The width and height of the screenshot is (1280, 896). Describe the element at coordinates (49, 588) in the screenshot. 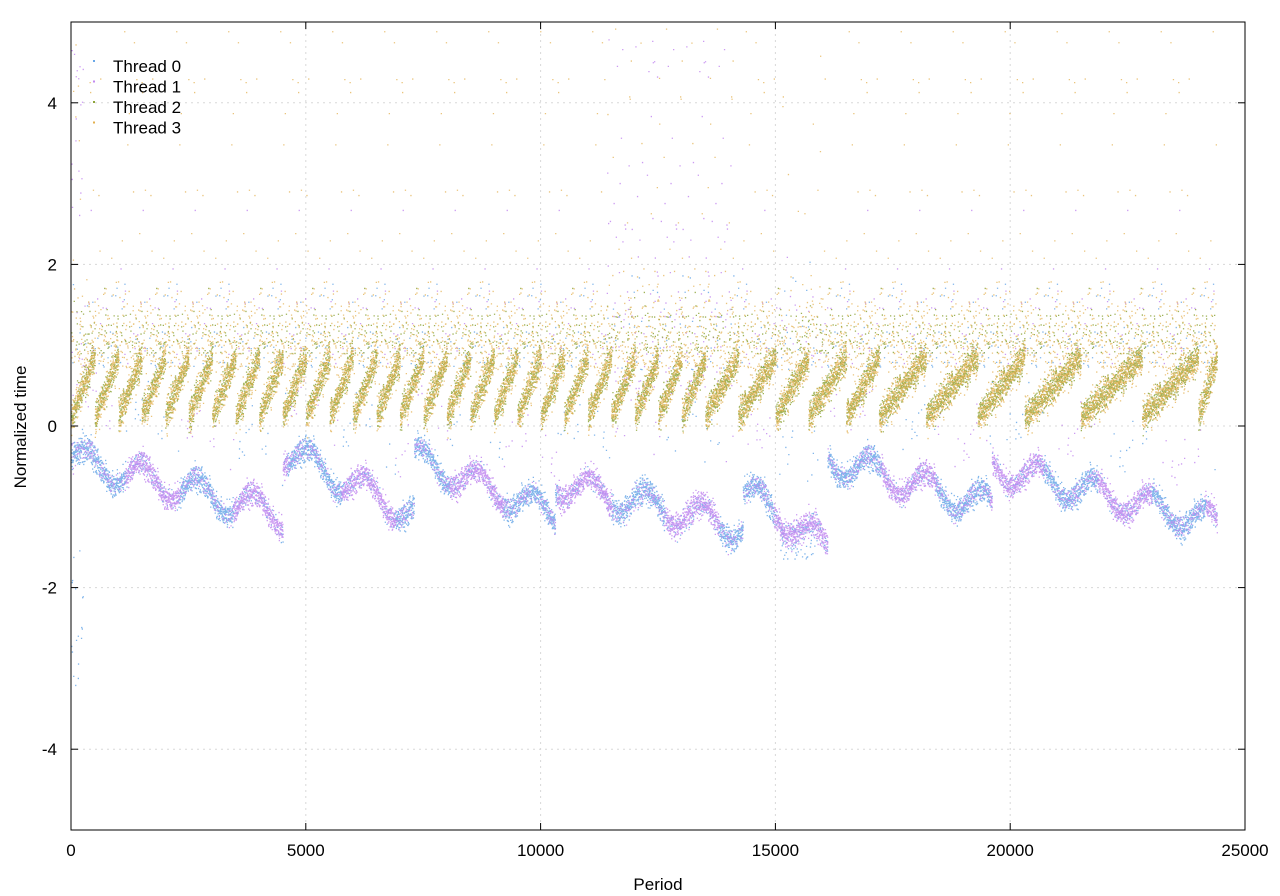

I see `y-tick-label: -2` at that location.